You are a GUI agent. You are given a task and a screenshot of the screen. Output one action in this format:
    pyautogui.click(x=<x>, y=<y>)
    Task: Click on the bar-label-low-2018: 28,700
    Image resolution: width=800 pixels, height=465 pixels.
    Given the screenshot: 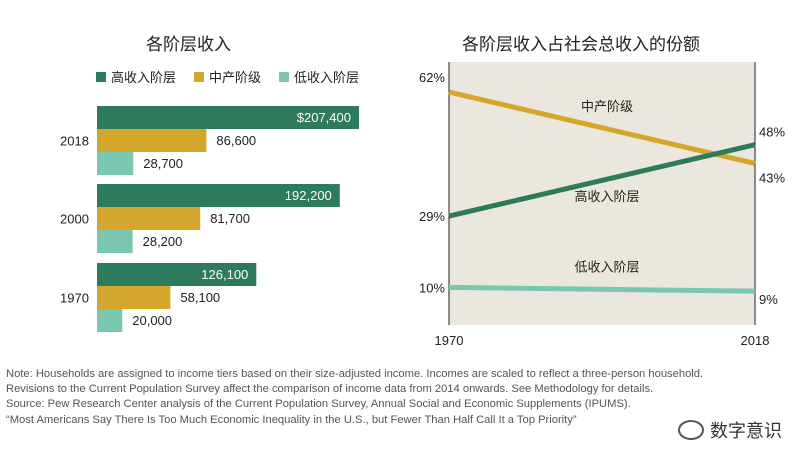 What is the action you would take?
    pyautogui.click(x=163, y=163)
    